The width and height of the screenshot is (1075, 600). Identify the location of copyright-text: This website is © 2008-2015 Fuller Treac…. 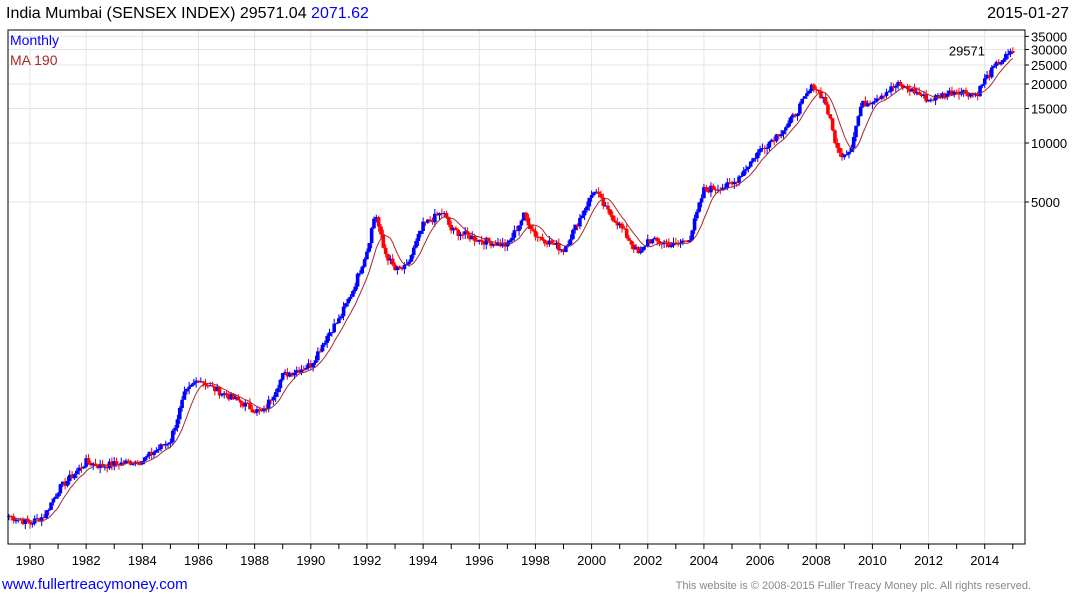
(853, 586).